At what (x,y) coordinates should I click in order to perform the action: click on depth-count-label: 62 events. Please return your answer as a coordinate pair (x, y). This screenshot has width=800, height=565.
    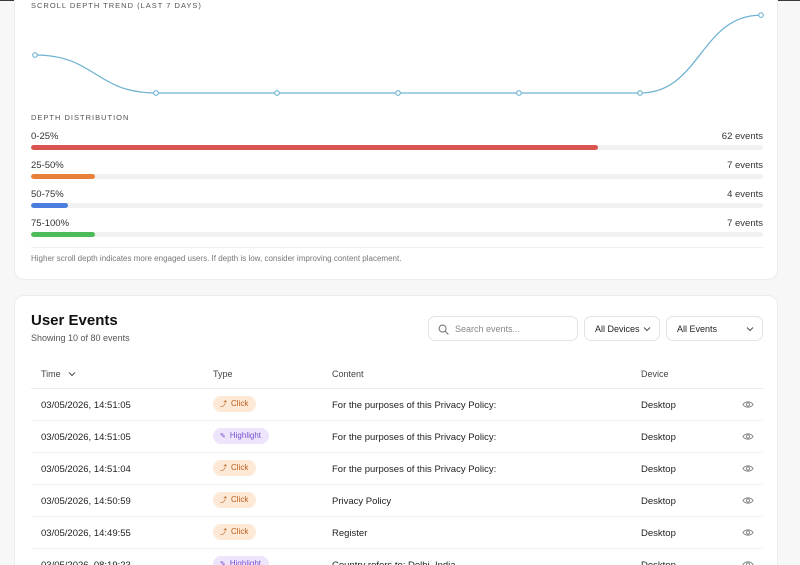
    Looking at the image, I should click on (742, 136).